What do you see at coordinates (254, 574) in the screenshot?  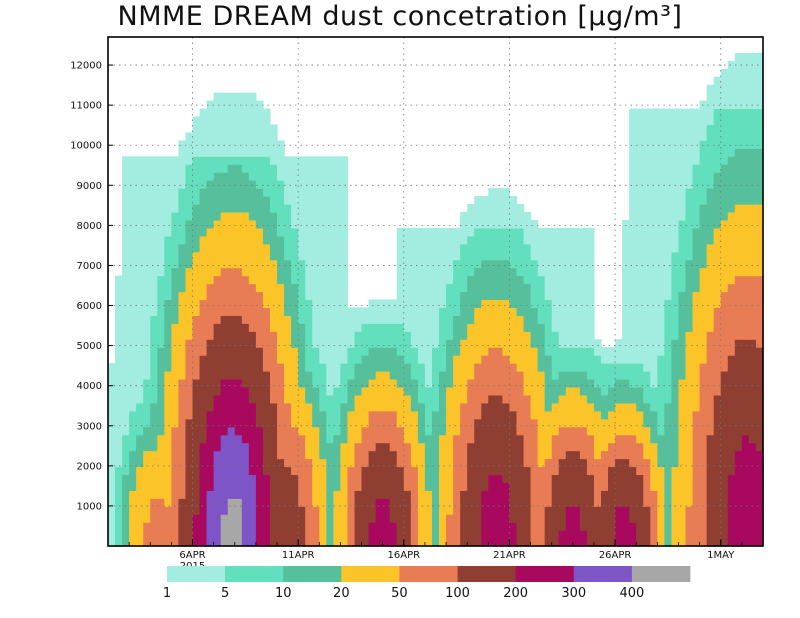 I see `colorbar-swatch` at bounding box center [254, 574].